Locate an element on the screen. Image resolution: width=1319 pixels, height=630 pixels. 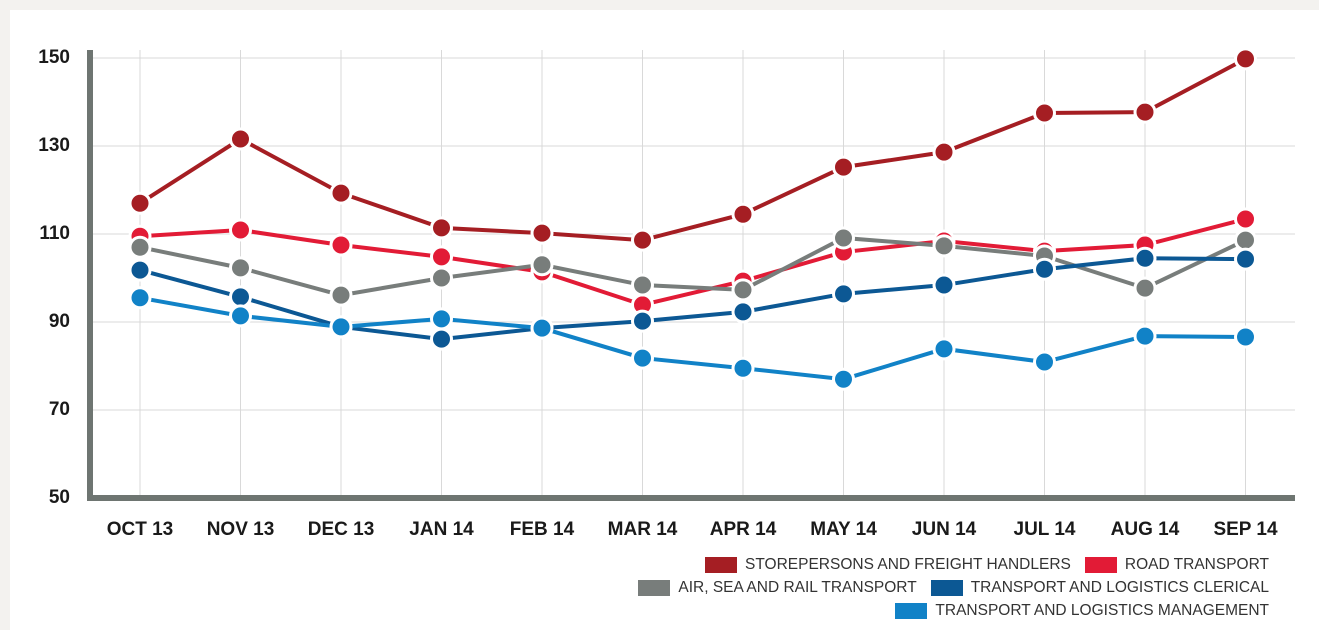
legend-label: TRANSPORT AND LOGISTICS CLERICAL is located at coordinates (1119, 587).